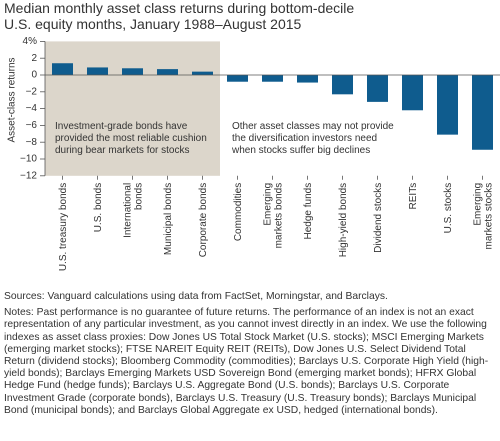 Image resolution: width=500 pixels, height=441 pixels. What do you see at coordinates (30, 41) in the screenshot?
I see `y-tick-label: 4%` at bounding box center [30, 41].